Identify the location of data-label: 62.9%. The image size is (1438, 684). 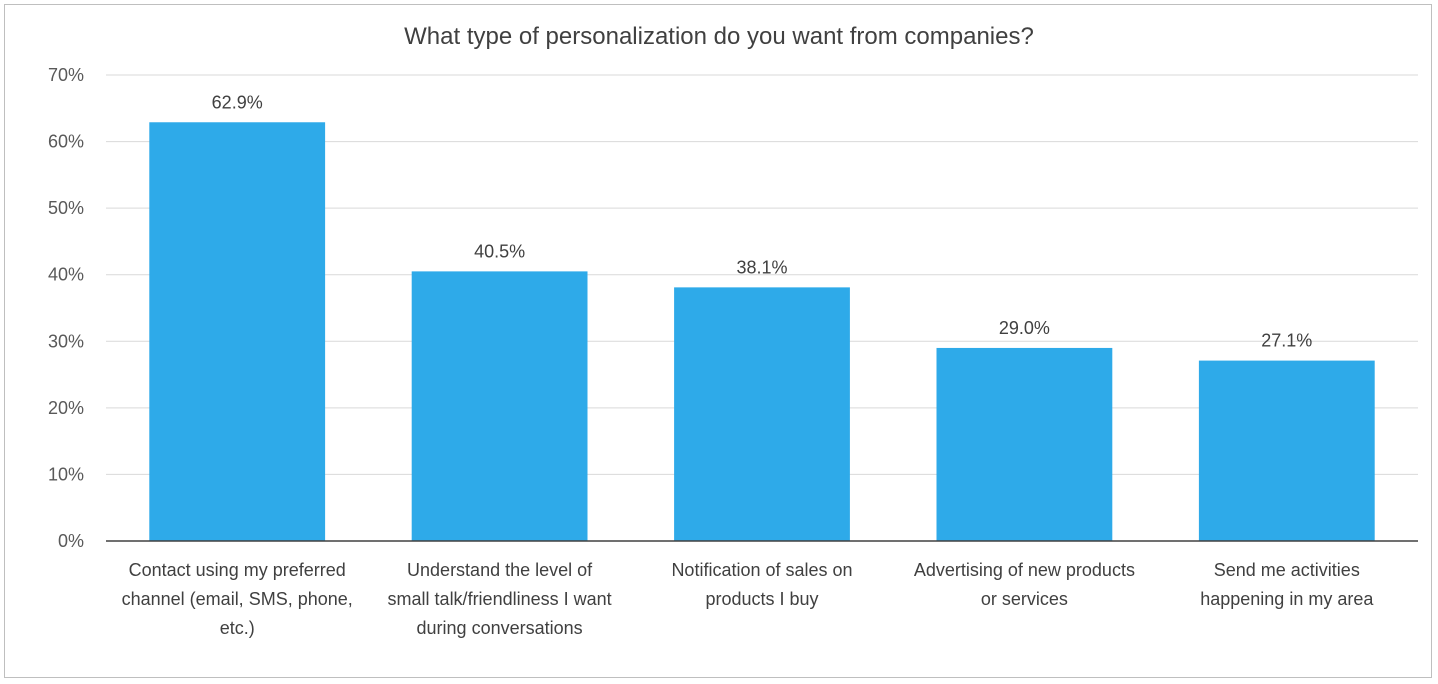
(237, 102).